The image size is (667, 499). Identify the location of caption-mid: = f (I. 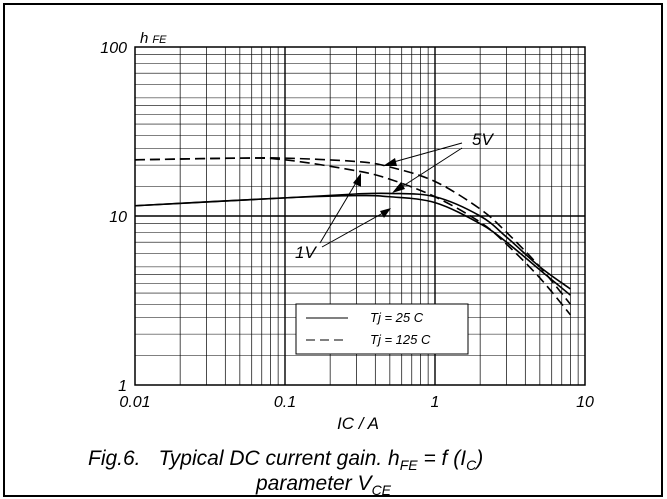
(442, 458).